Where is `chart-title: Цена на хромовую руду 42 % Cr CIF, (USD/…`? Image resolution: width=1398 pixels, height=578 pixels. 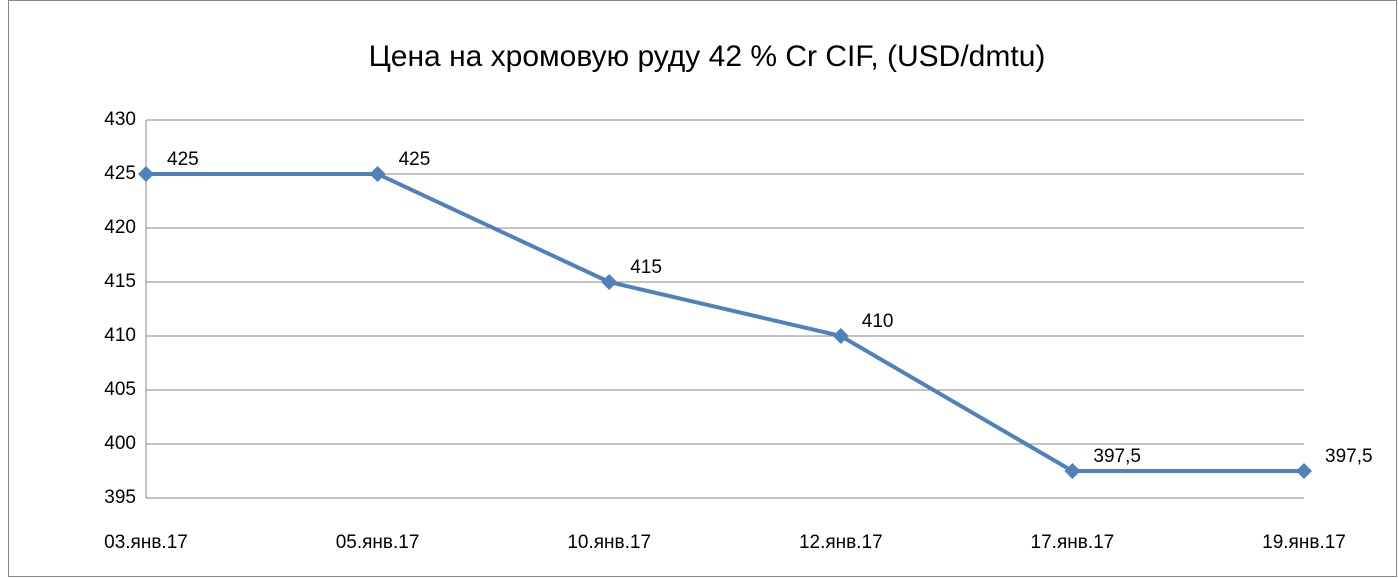
chart-title: Цена на хромовую руду 42 % Cr CIF, (USD/… is located at coordinates (707, 56).